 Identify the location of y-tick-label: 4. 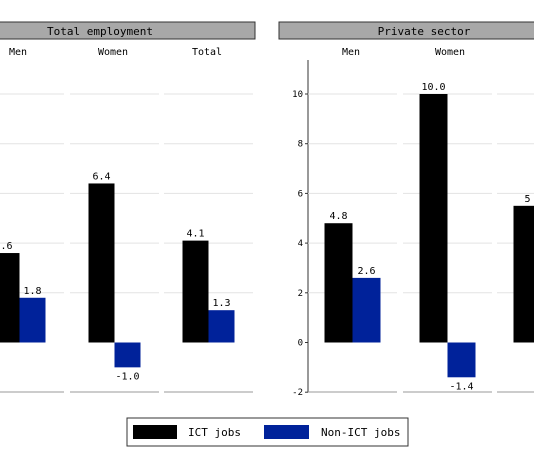
(300, 244).